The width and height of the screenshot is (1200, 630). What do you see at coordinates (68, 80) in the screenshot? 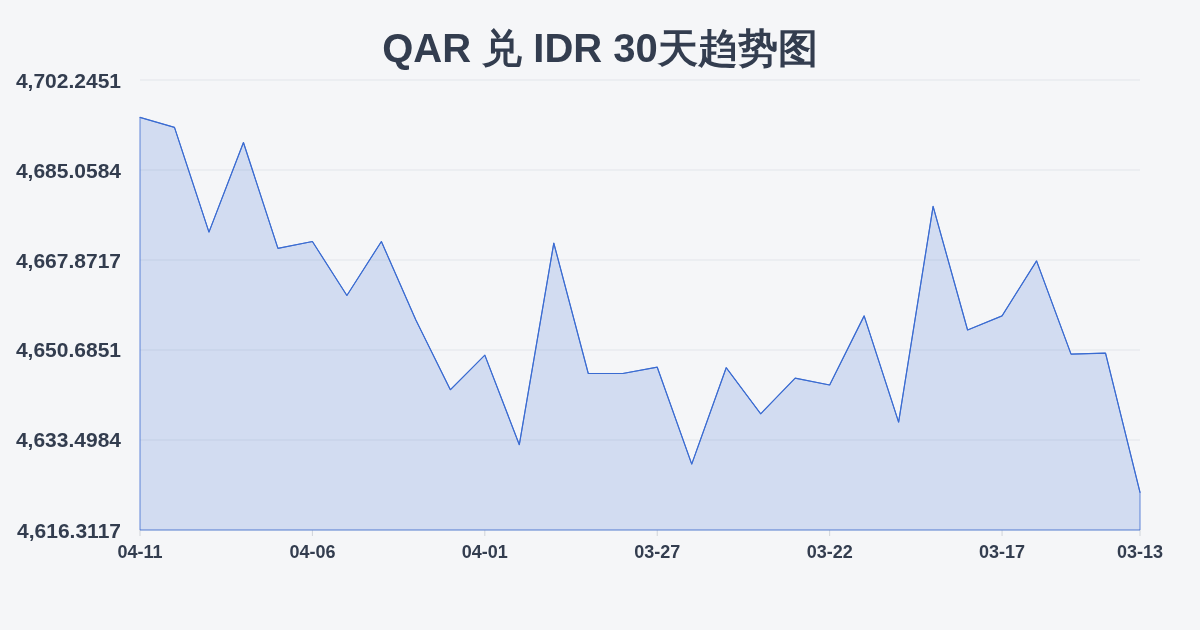
I see `y-tick-label: 4,702.2451` at bounding box center [68, 80].